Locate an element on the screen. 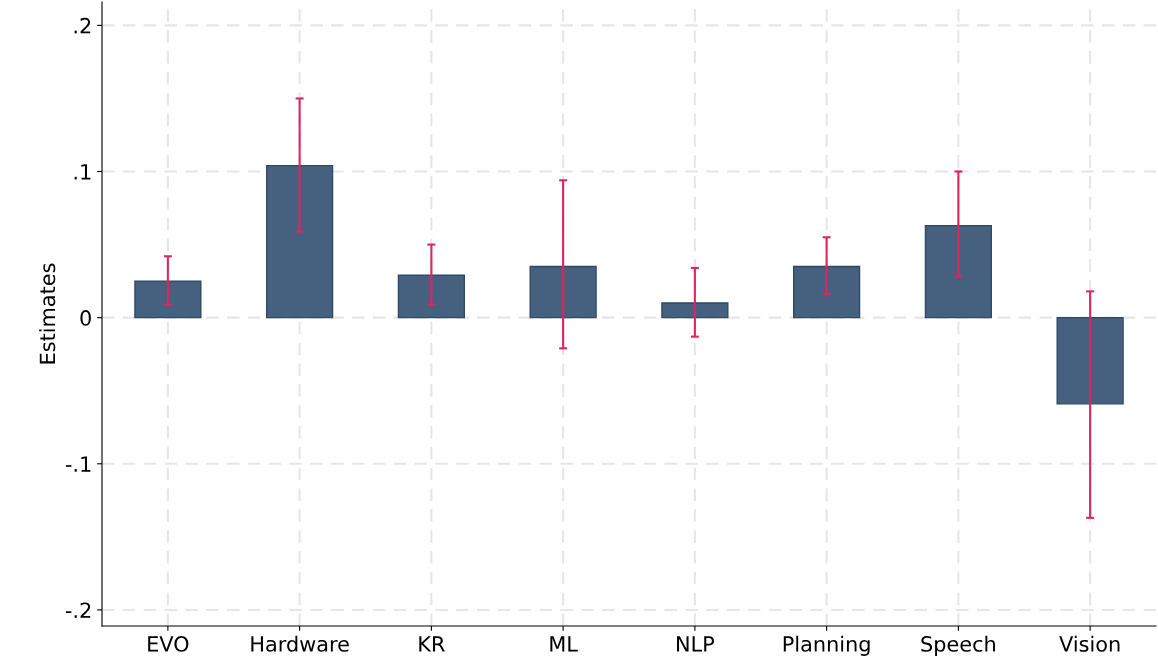 The image size is (1158, 668). x-tick-label: Hardware is located at coordinates (300, 643).